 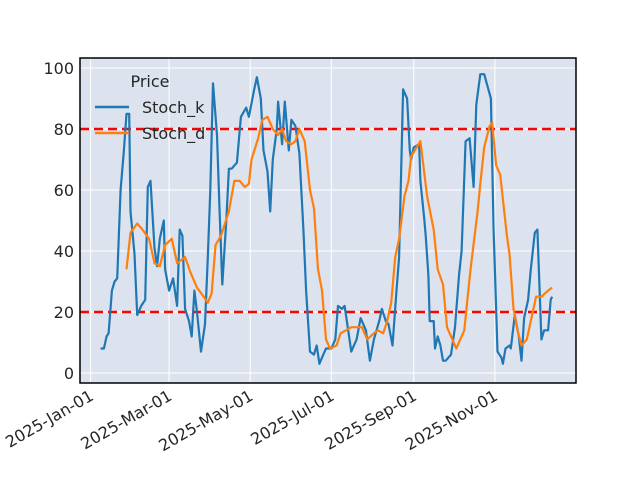 I want to click on y-axis: 0 20 40 60 80 100, so click(x=58, y=221).